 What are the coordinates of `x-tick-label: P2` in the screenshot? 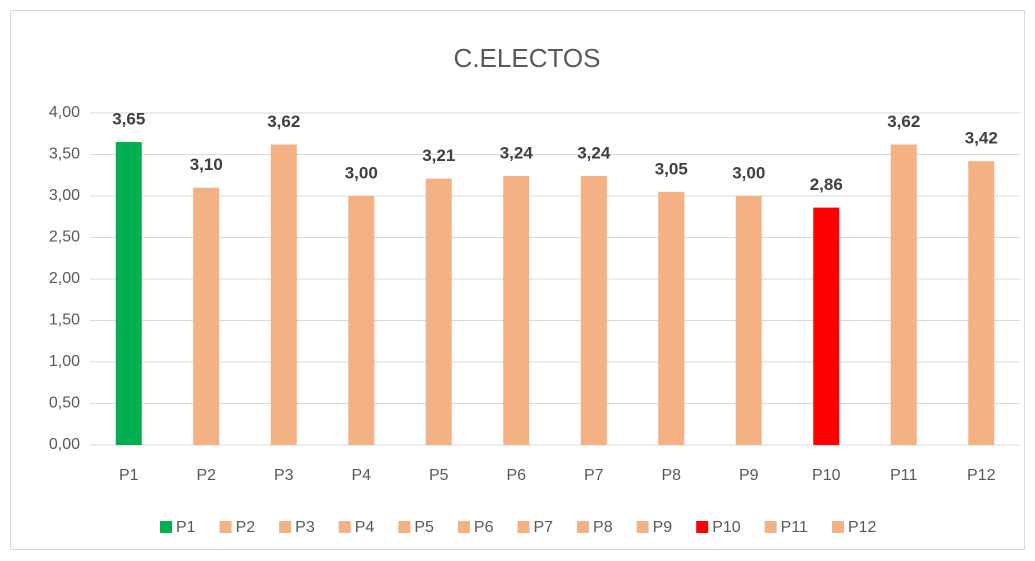 It's located at (206, 475).